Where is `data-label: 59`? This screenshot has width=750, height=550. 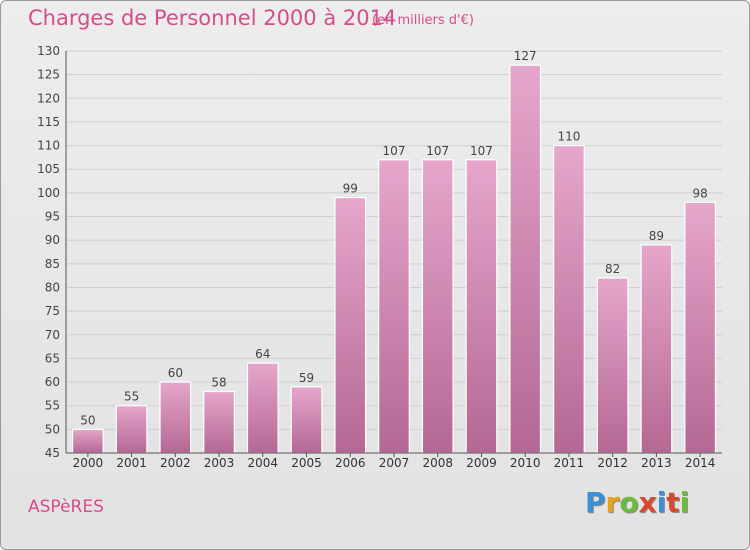 data-label: 59 is located at coordinates (306, 378).